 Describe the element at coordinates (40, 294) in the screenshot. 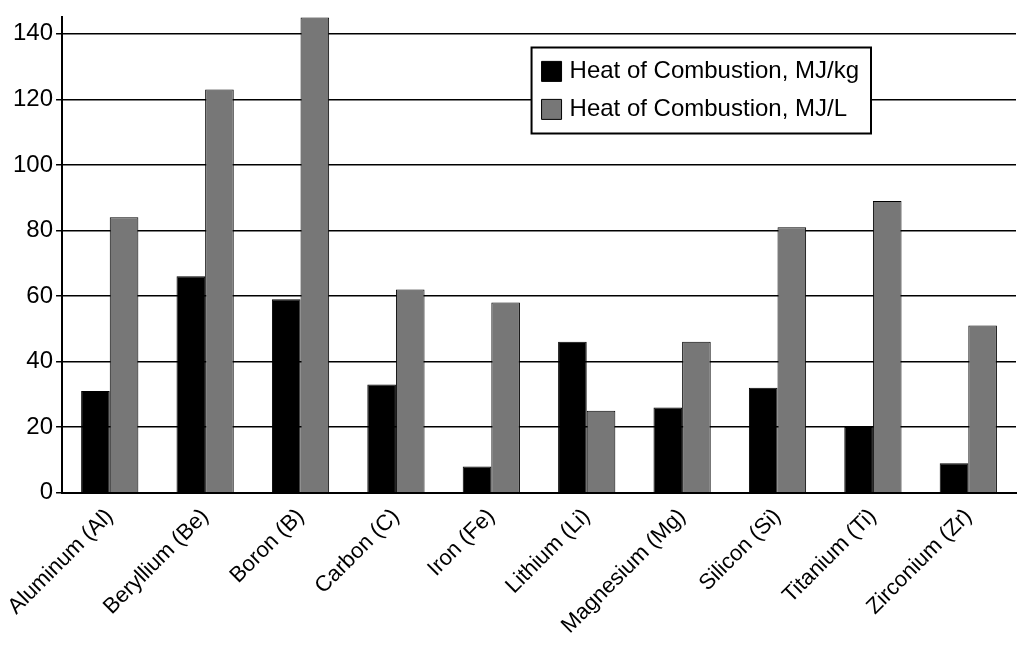

I see `y-tick-label: 60` at that location.